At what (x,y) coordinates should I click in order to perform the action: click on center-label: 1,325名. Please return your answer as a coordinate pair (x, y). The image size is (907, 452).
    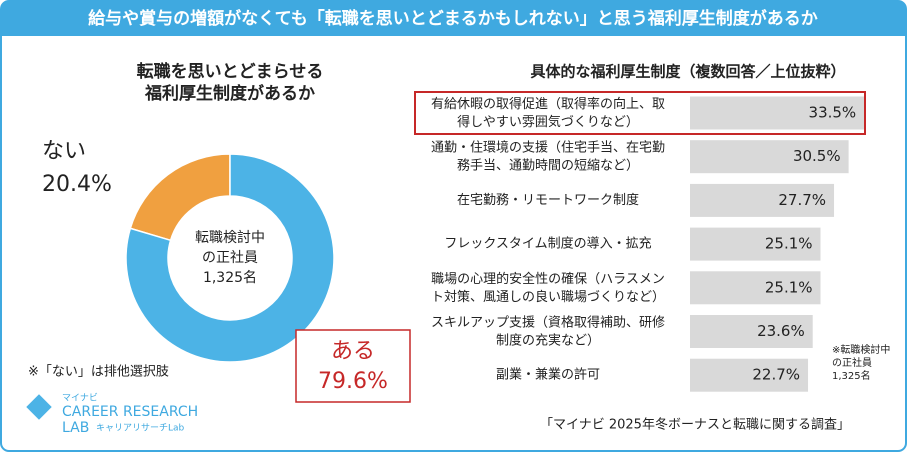
    Looking at the image, I should click on (230, 278).